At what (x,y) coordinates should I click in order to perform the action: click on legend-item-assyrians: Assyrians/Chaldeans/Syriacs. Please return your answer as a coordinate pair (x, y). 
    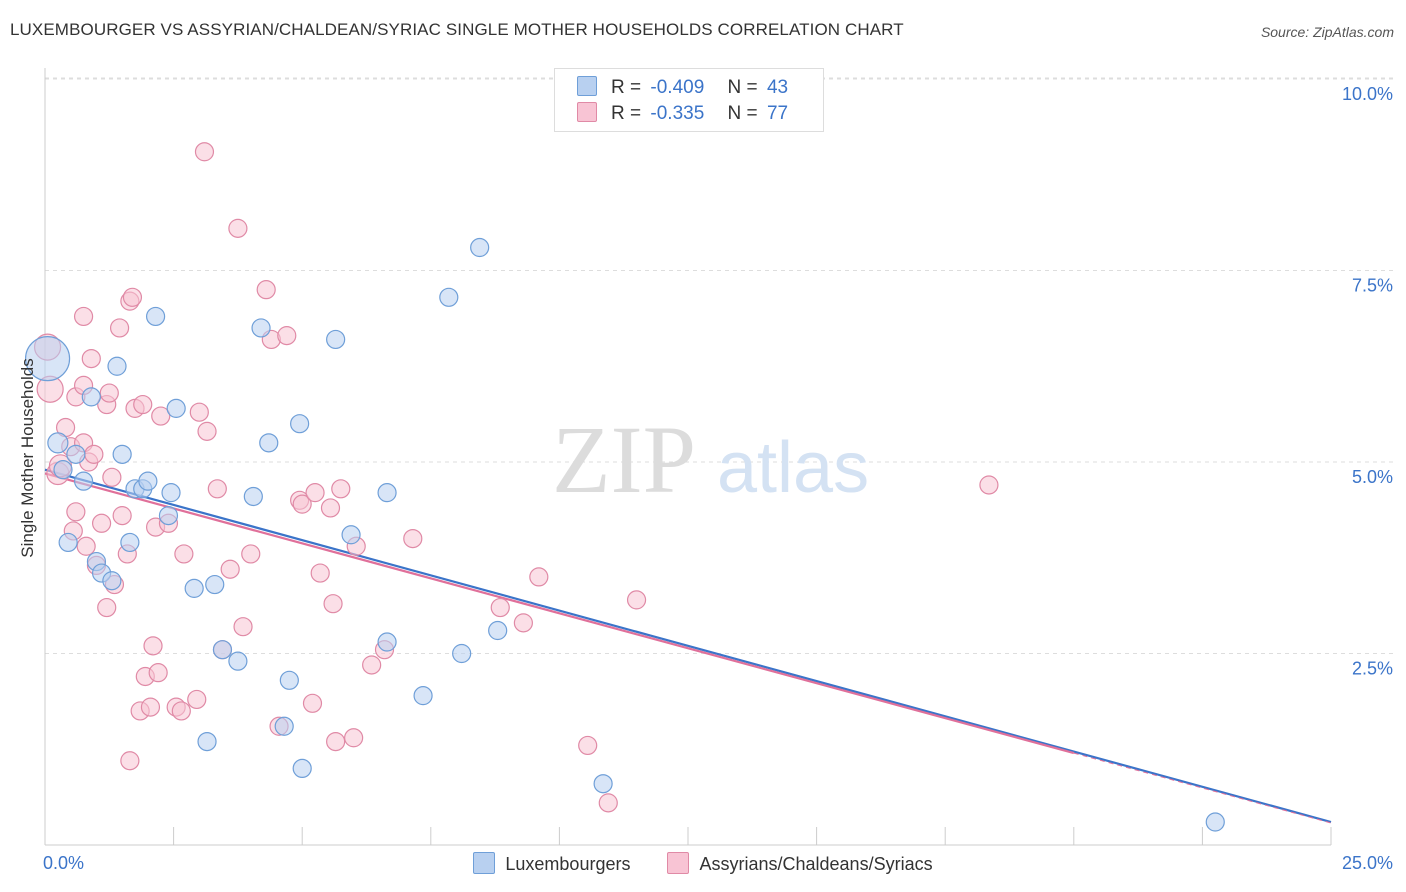
    Looking at the image, I should click on (800, 863).